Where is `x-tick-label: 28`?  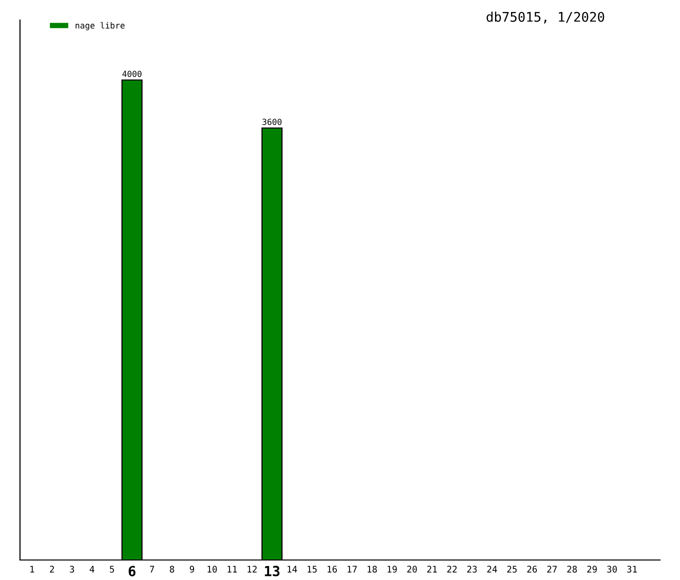
x-tick-label: 28 is located at coordinates (572, 569).